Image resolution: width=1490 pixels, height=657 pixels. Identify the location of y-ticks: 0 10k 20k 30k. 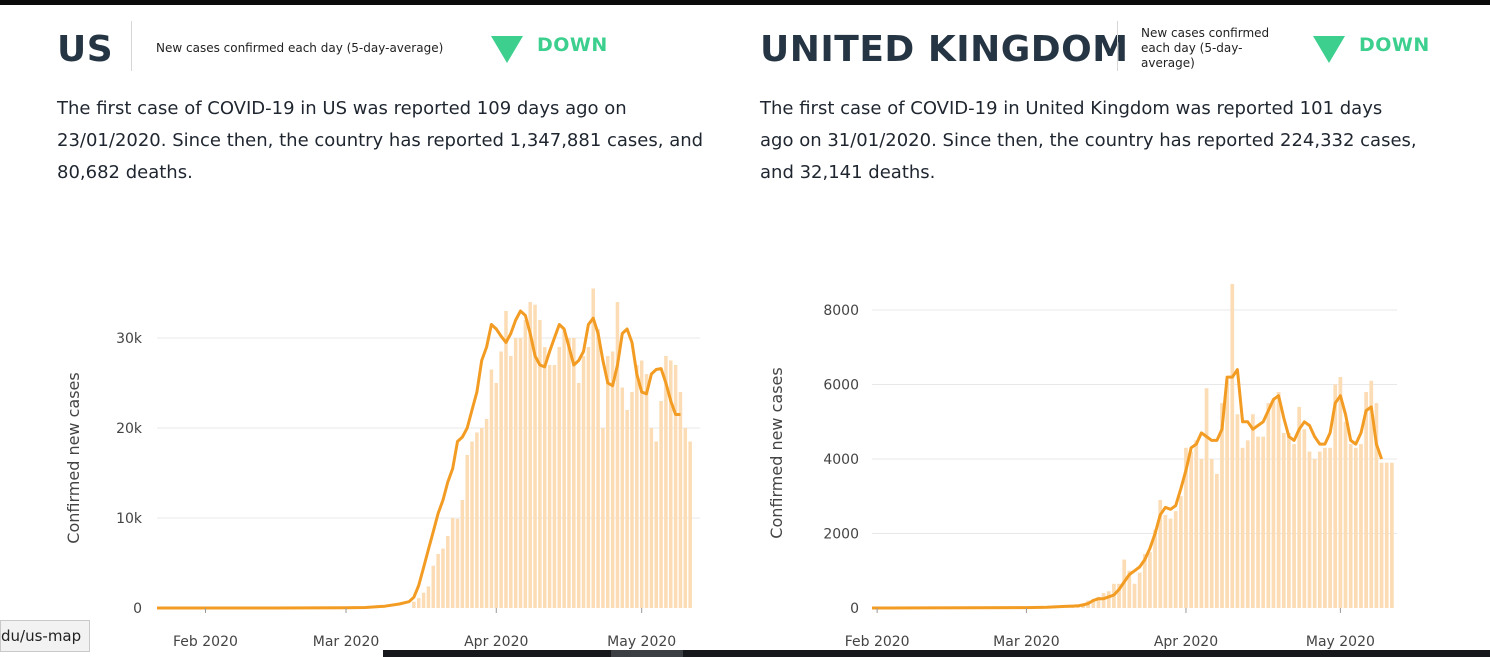
(129, 474).